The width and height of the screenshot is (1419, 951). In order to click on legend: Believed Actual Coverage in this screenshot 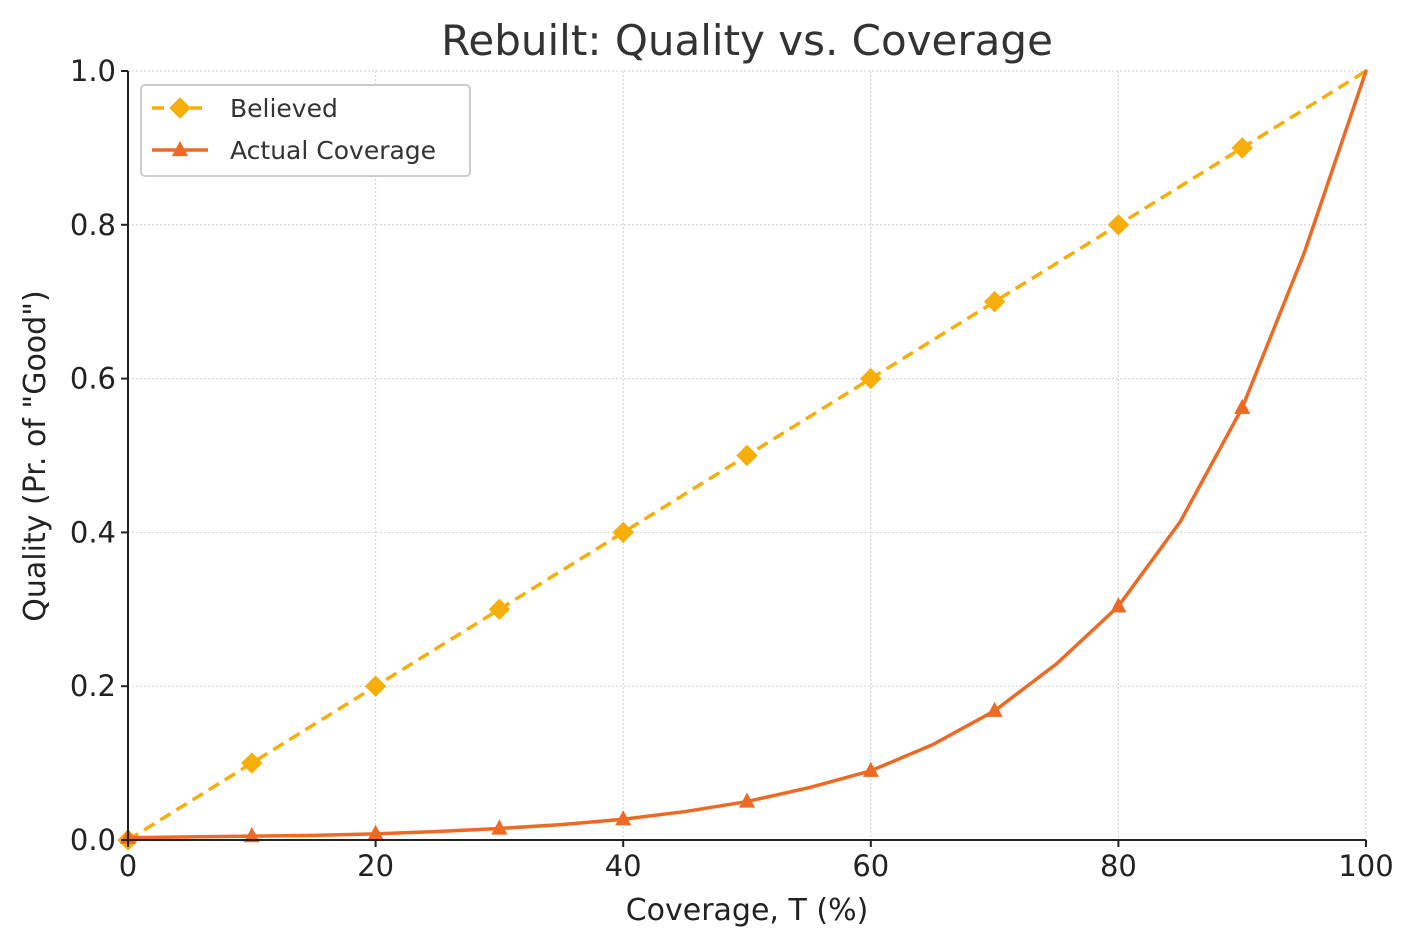, I will do `click(305, 130)`.